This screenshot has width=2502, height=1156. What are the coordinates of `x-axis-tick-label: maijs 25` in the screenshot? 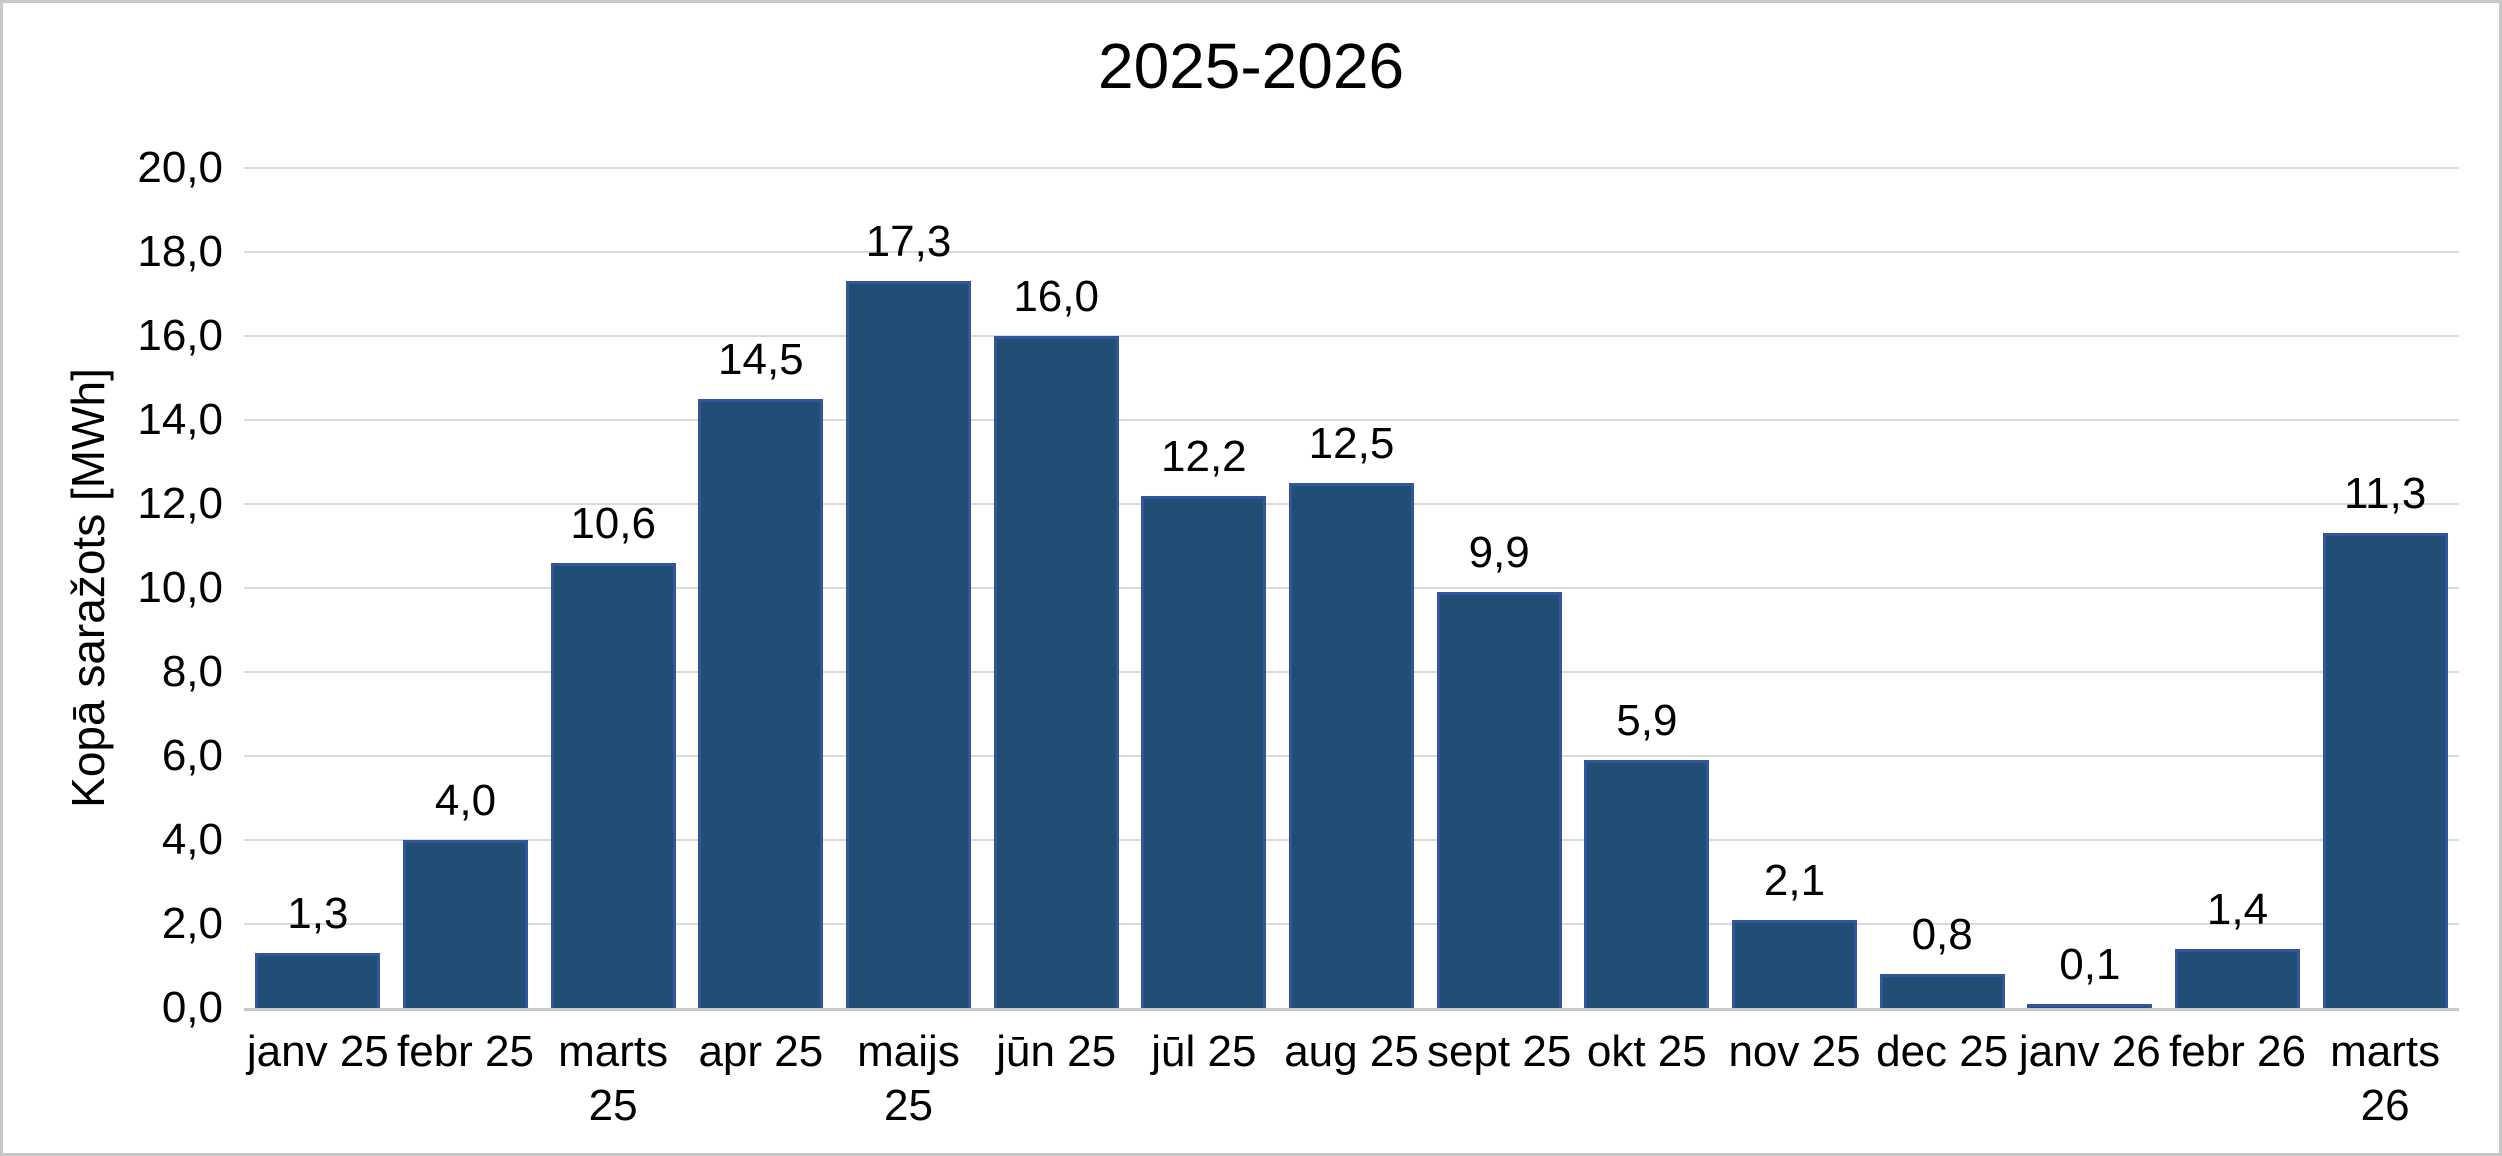 It's located at (908, 1078).